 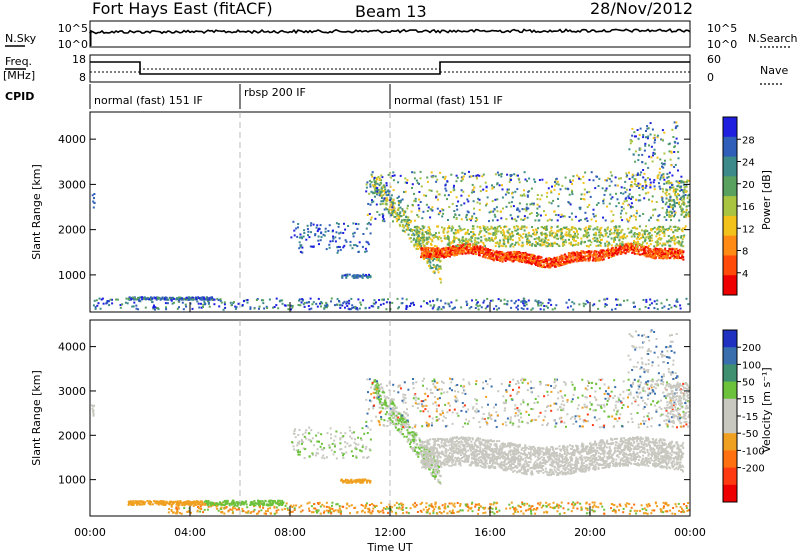 What do you see at coordinates (748, 185) in the screenshot?
I see `power-colorbar-label-4: 20` at bounding box center [748, 185].